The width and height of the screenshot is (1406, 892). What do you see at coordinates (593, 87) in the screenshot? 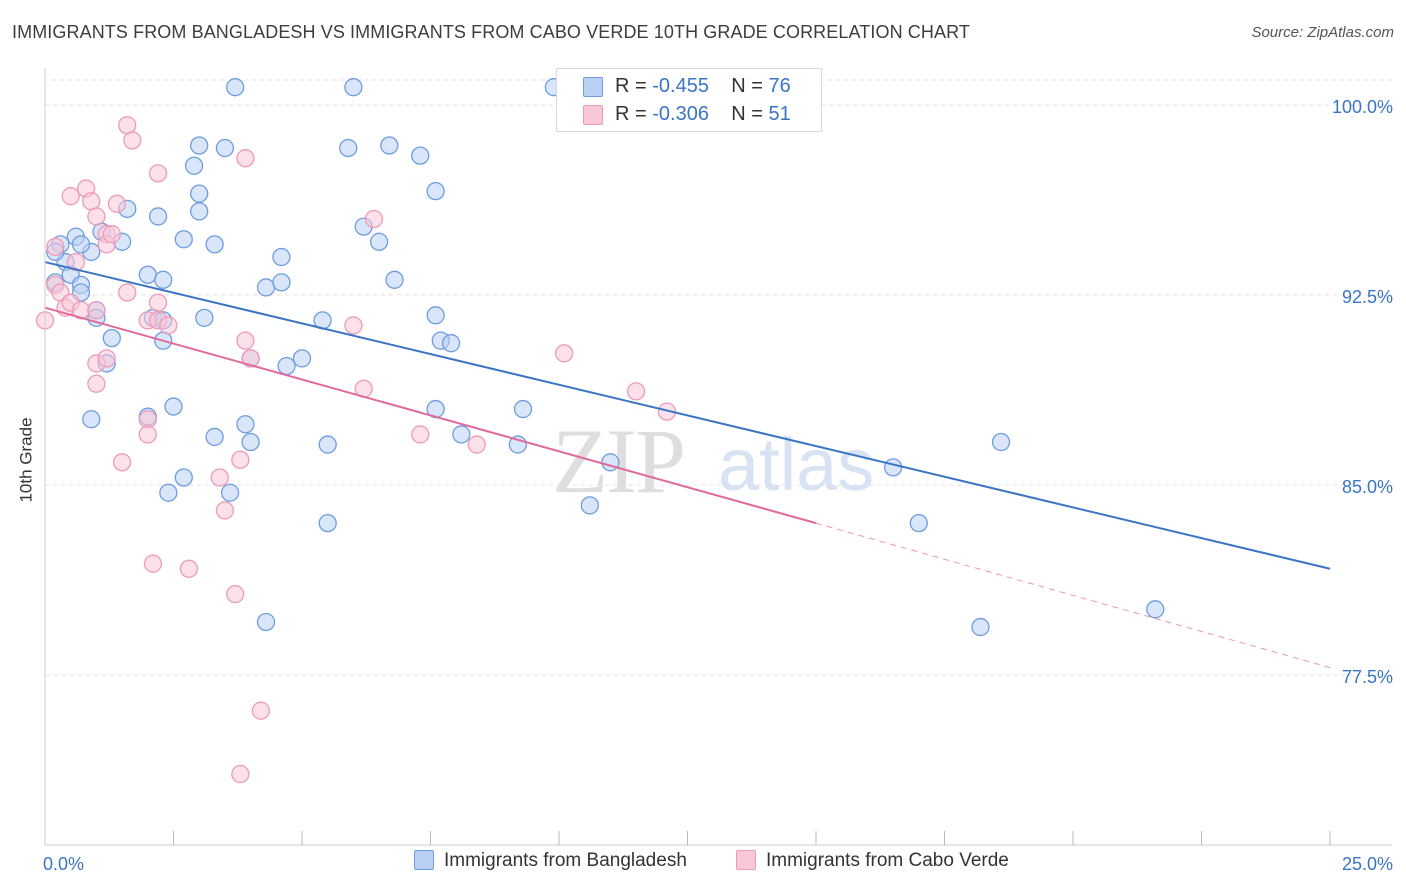
I see `legend-swatch-bangladesh` at bounding box center [593, 87].